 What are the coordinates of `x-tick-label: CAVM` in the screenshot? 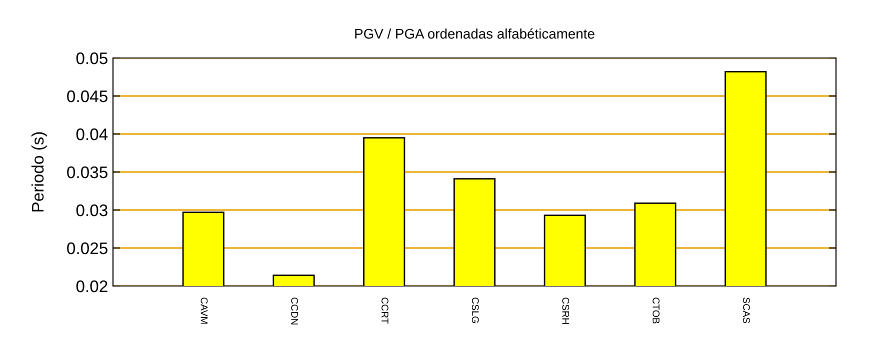 It's located at (204, 311).